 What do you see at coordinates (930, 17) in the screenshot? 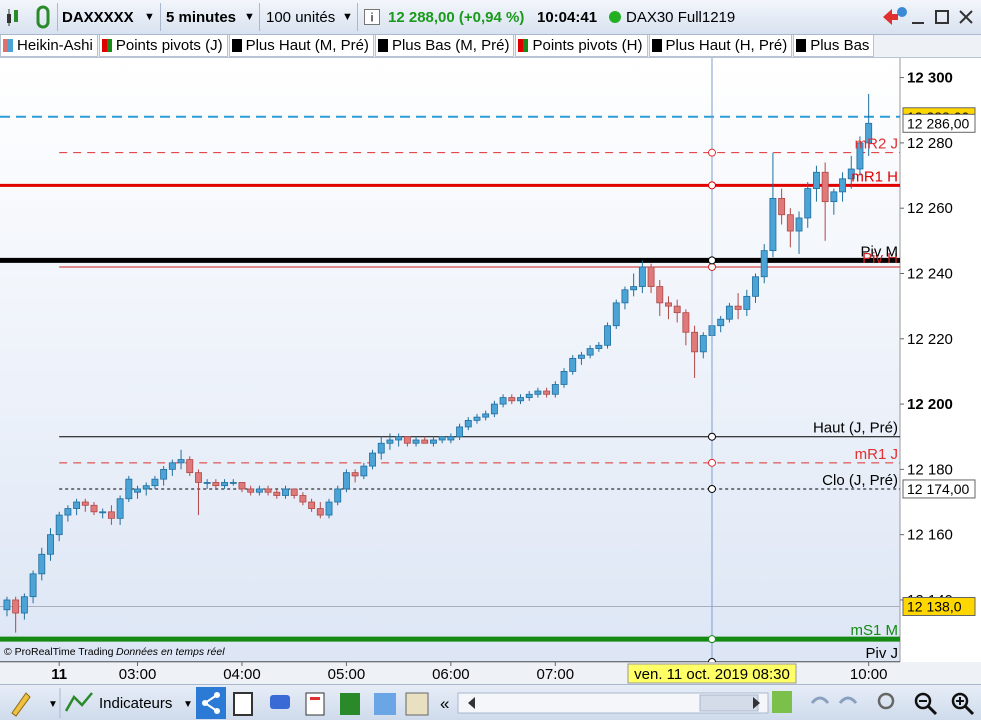
I see `window-controls` at bounding box center [930, 17].